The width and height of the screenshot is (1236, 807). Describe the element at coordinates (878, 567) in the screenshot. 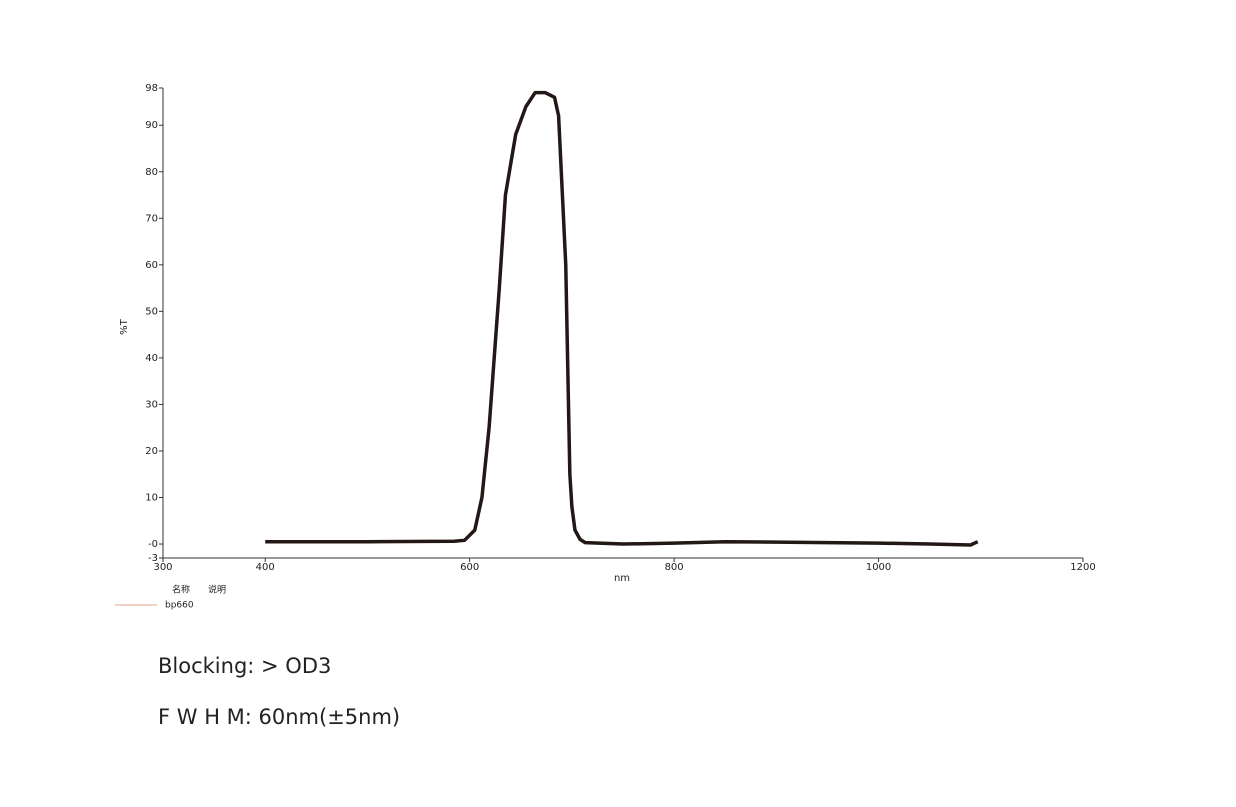

I see `x-tick-label: 1000` at that location.